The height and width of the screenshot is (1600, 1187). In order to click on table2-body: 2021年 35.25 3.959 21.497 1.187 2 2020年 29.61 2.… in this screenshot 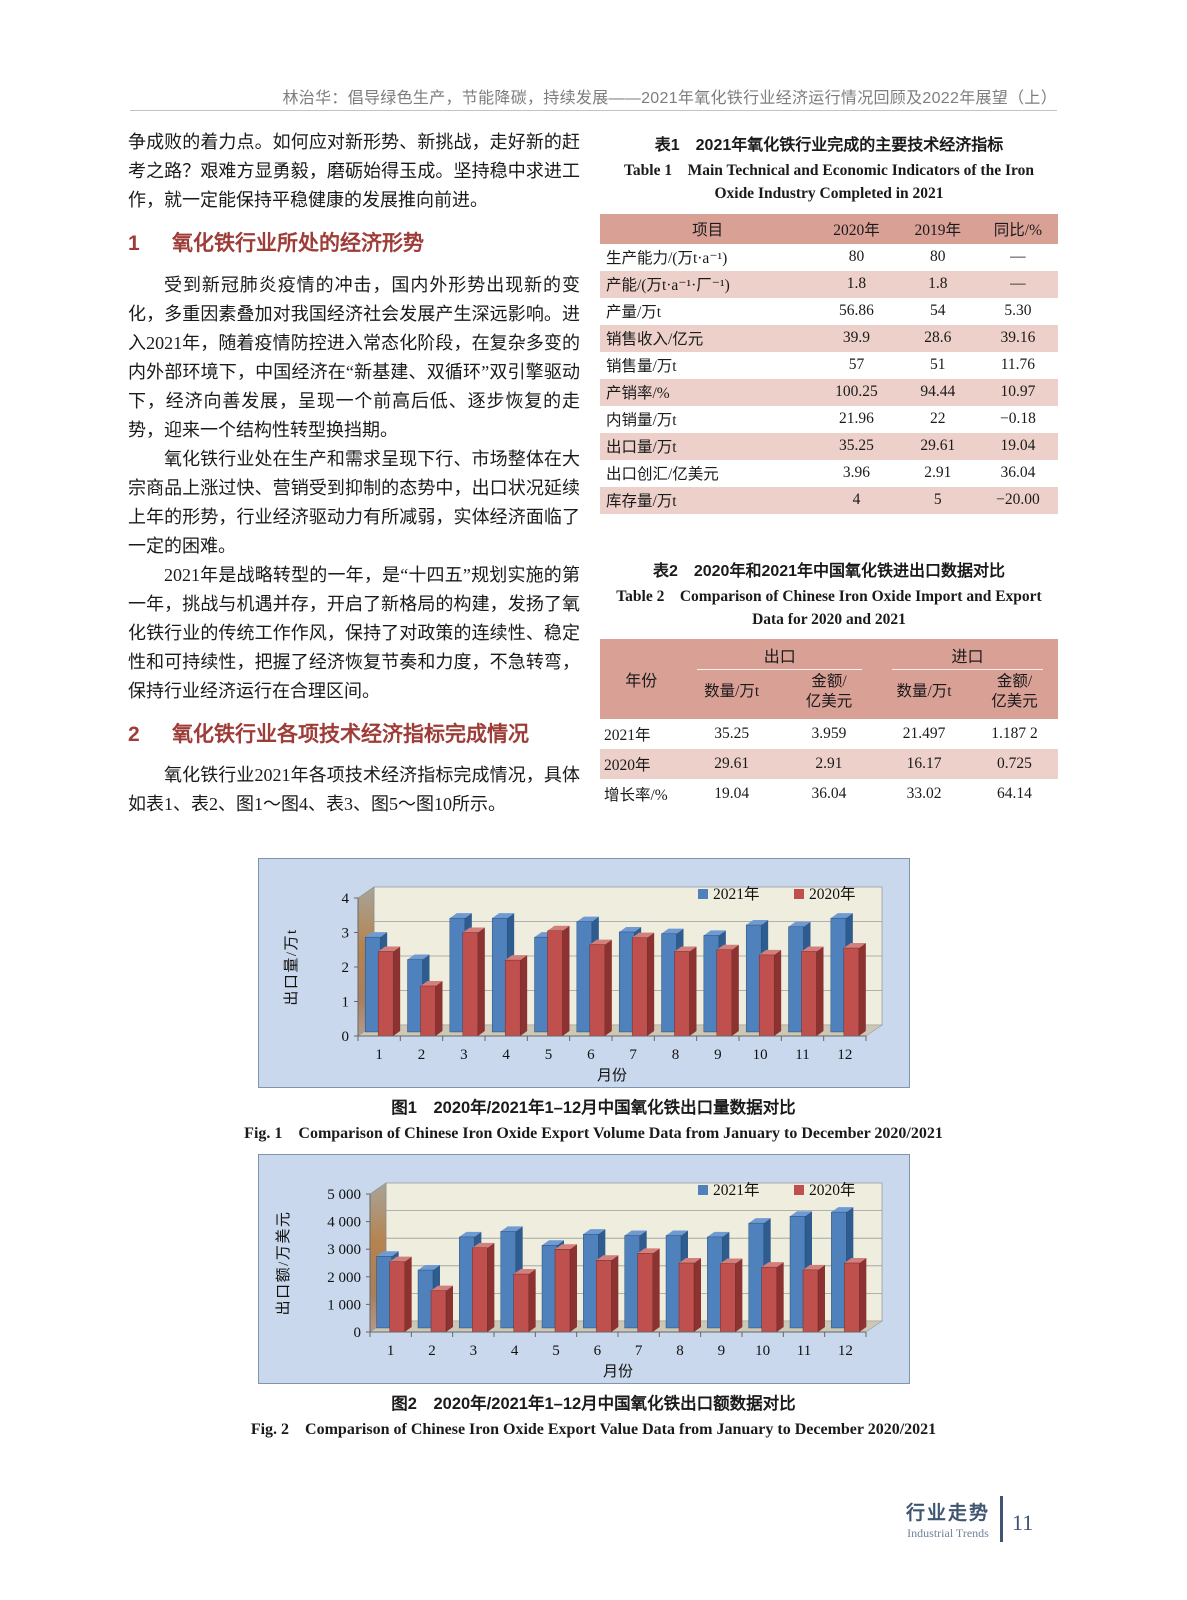, I will do `click(829, 764)`.